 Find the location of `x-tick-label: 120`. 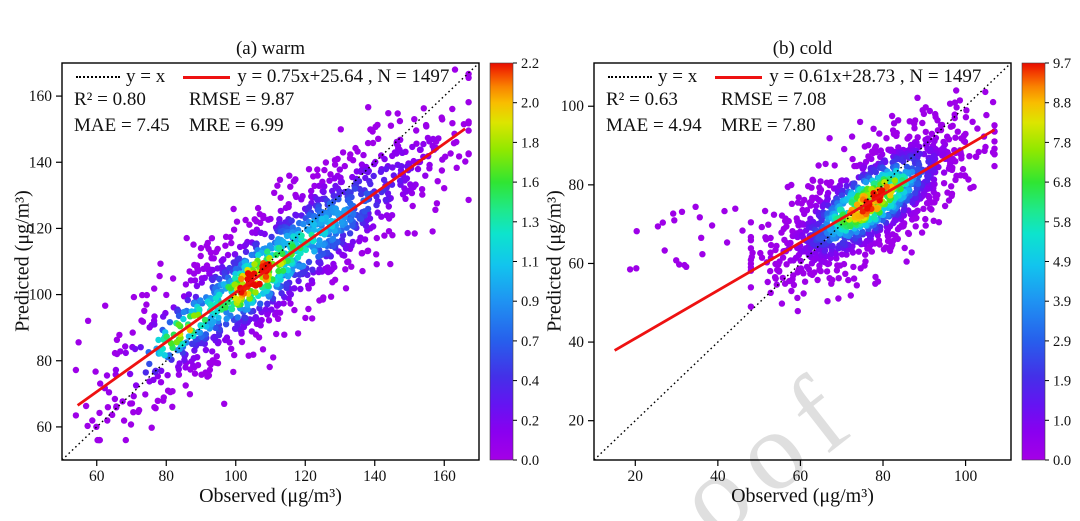

x-tick-label: 120 is located at coordinates (306, 476).